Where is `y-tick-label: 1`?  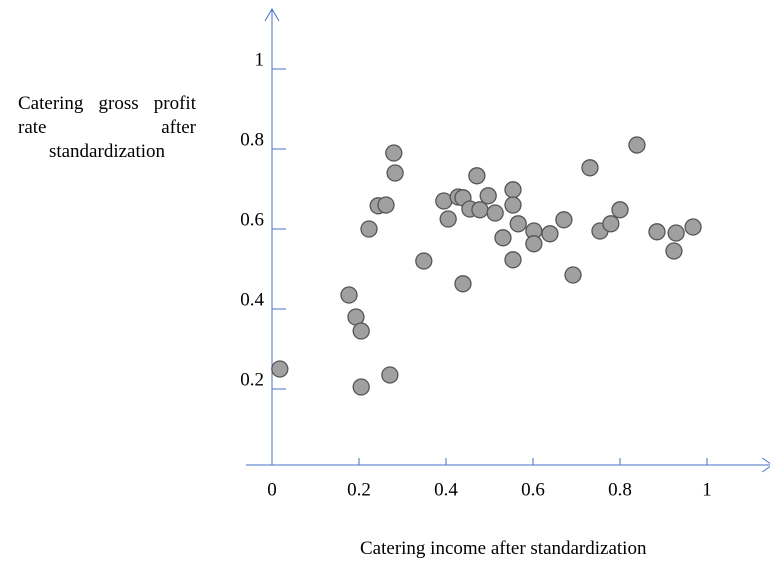
y-tick-label: 1 is located at coordinates (260, 59).